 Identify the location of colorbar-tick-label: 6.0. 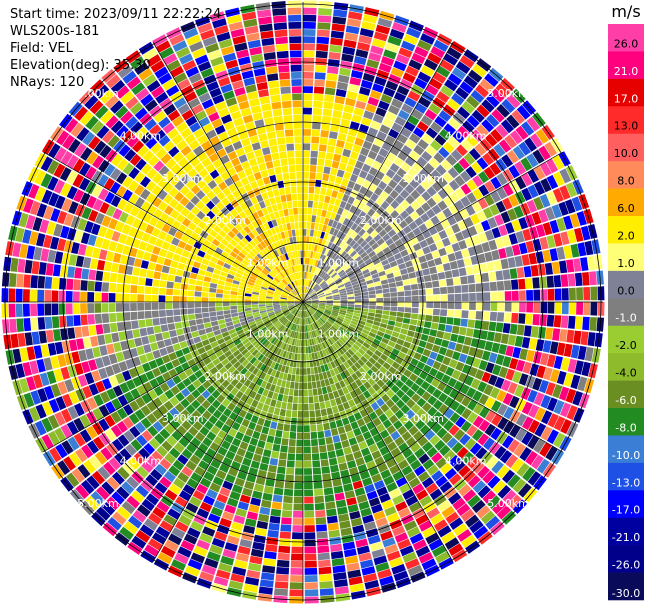
(626, 208).